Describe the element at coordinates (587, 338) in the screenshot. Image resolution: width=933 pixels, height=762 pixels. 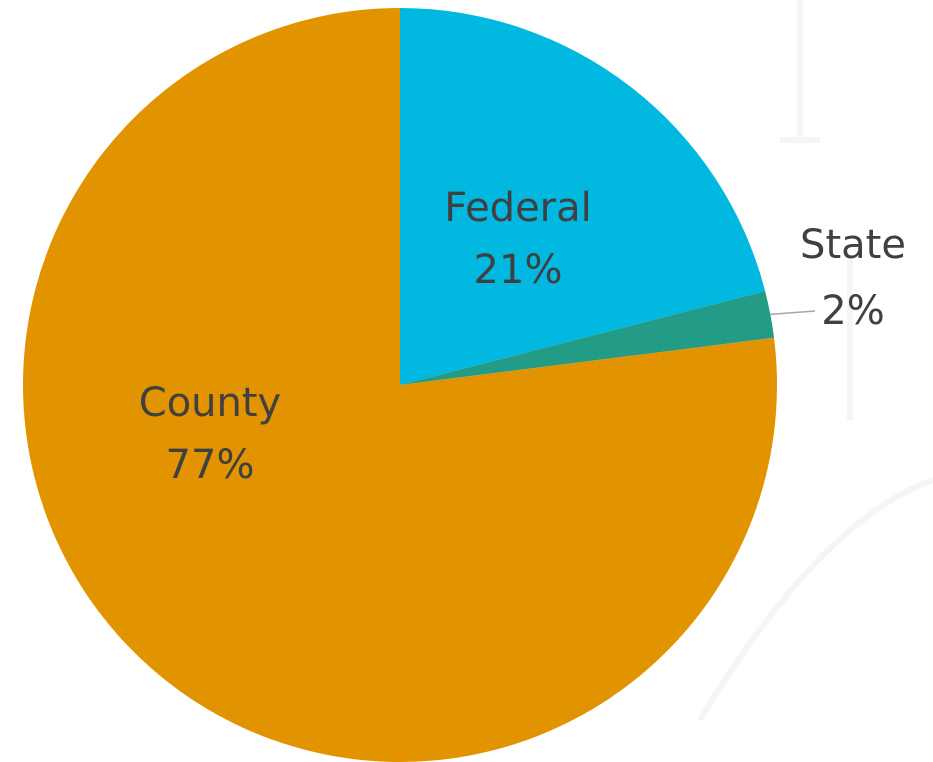
I see `pie-slice` at that location.